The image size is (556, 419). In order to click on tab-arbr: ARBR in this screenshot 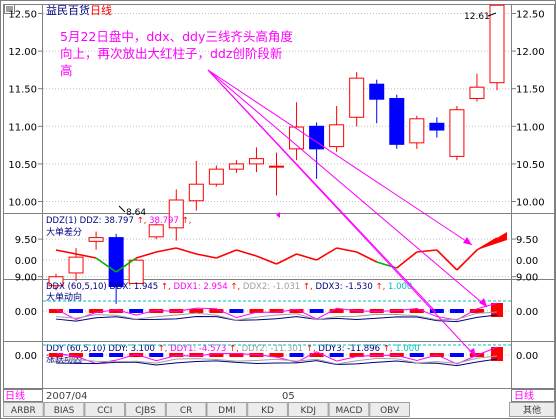, I will do `click(23, 409)`.